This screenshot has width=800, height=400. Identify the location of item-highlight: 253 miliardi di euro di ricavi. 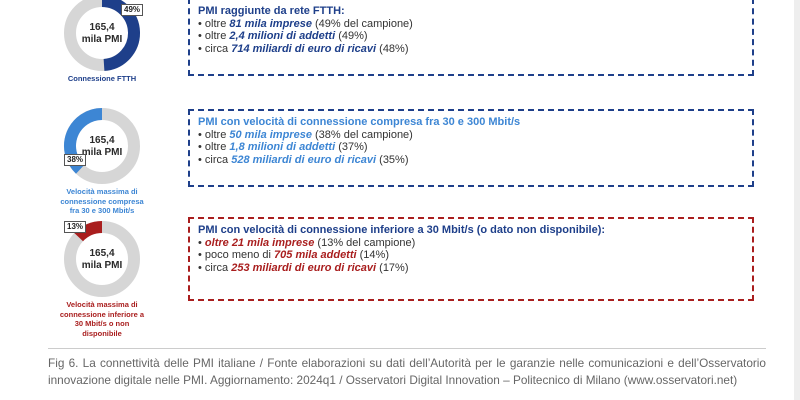
(304, 267).